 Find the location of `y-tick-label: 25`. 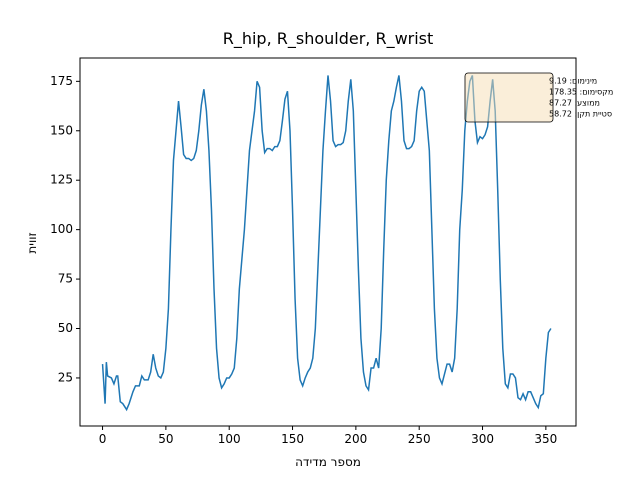

y-tick-label: 25 is located at coordinates (65, 377).